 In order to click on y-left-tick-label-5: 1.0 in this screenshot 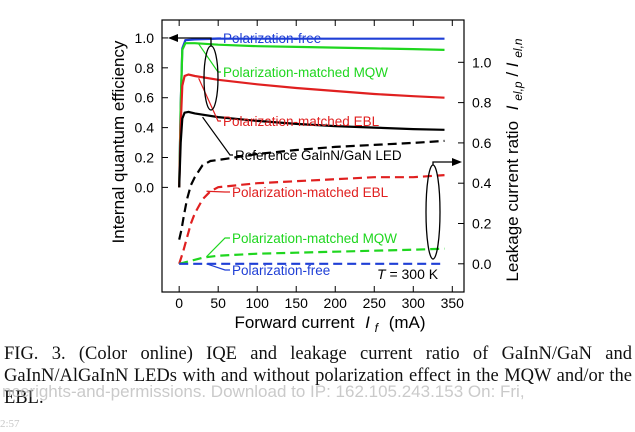, I will do `click(145, 38)`.